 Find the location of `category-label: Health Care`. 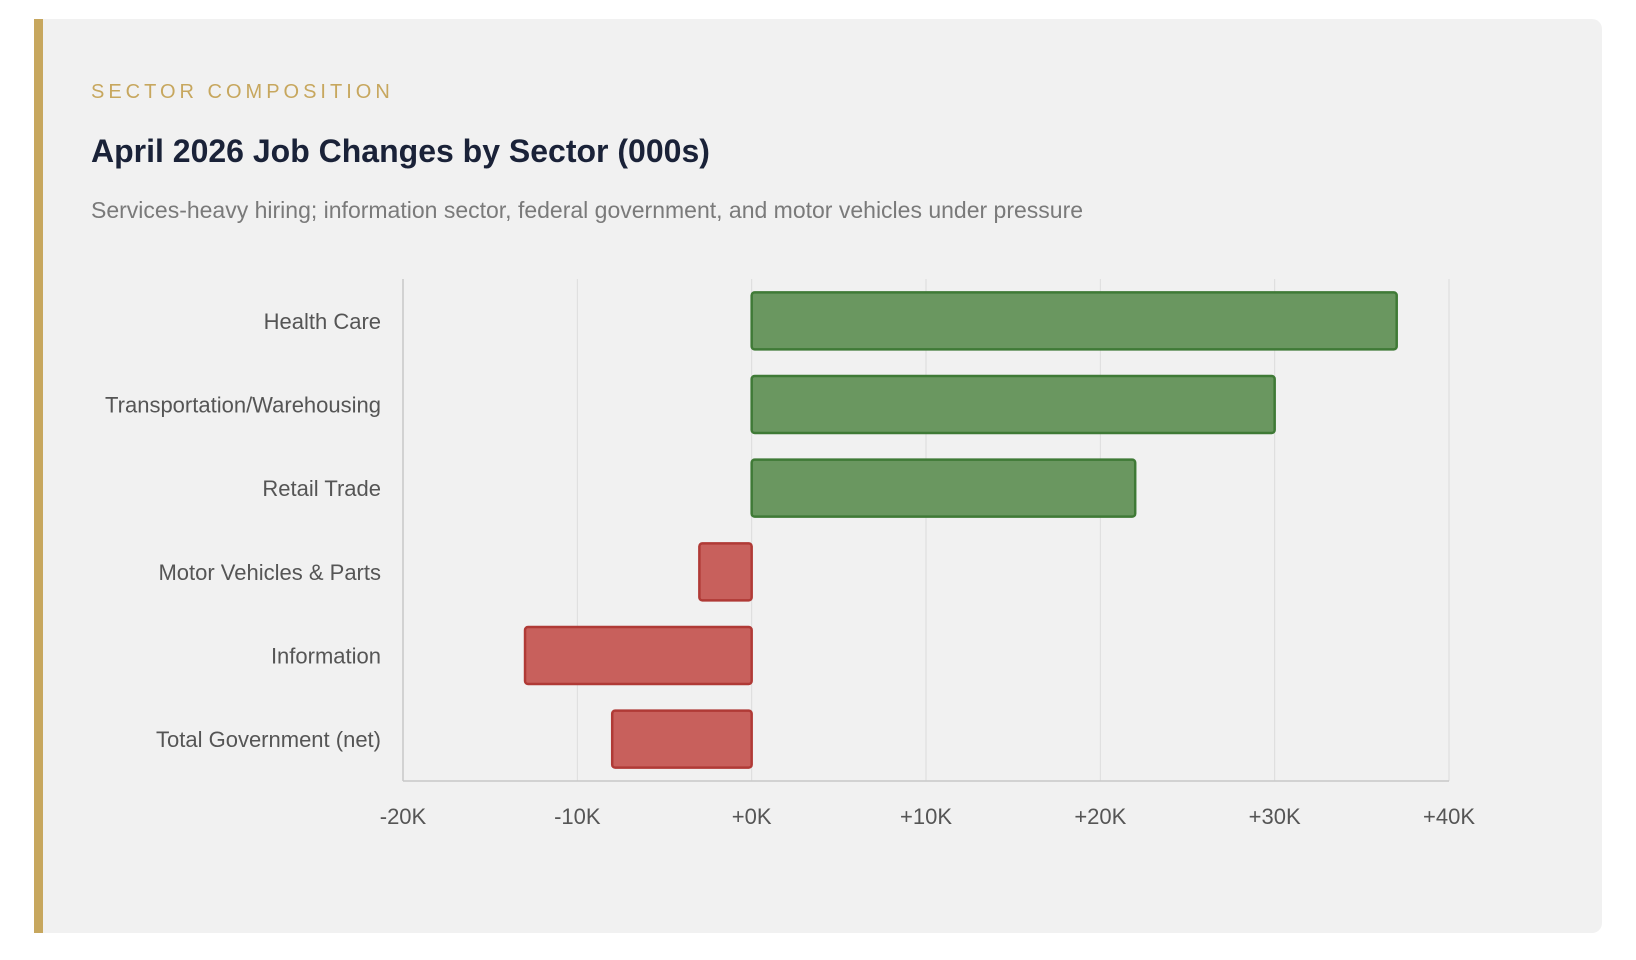

category-label: Health Care is located at coordinates (322, 321).